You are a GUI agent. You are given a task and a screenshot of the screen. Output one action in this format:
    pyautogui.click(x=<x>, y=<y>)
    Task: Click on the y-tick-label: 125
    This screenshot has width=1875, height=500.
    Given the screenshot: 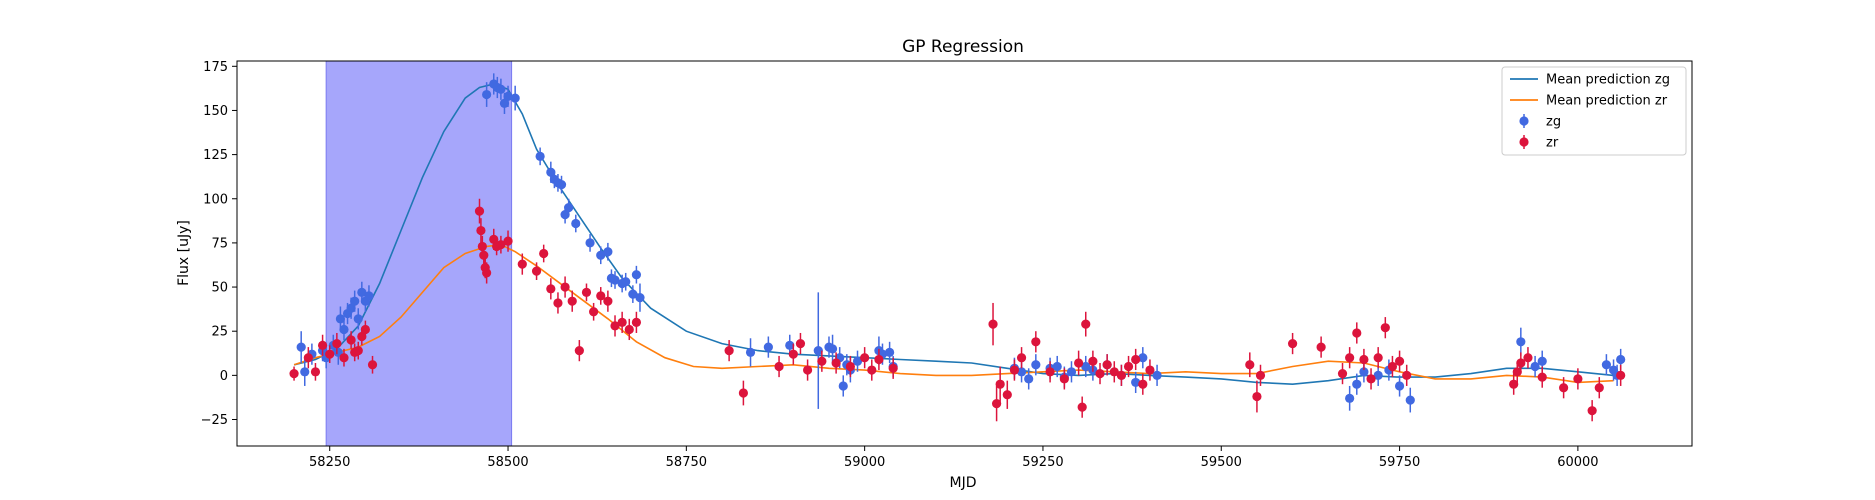 What is the action you would take?
    pyautogui.click(x=215, y=155)
    